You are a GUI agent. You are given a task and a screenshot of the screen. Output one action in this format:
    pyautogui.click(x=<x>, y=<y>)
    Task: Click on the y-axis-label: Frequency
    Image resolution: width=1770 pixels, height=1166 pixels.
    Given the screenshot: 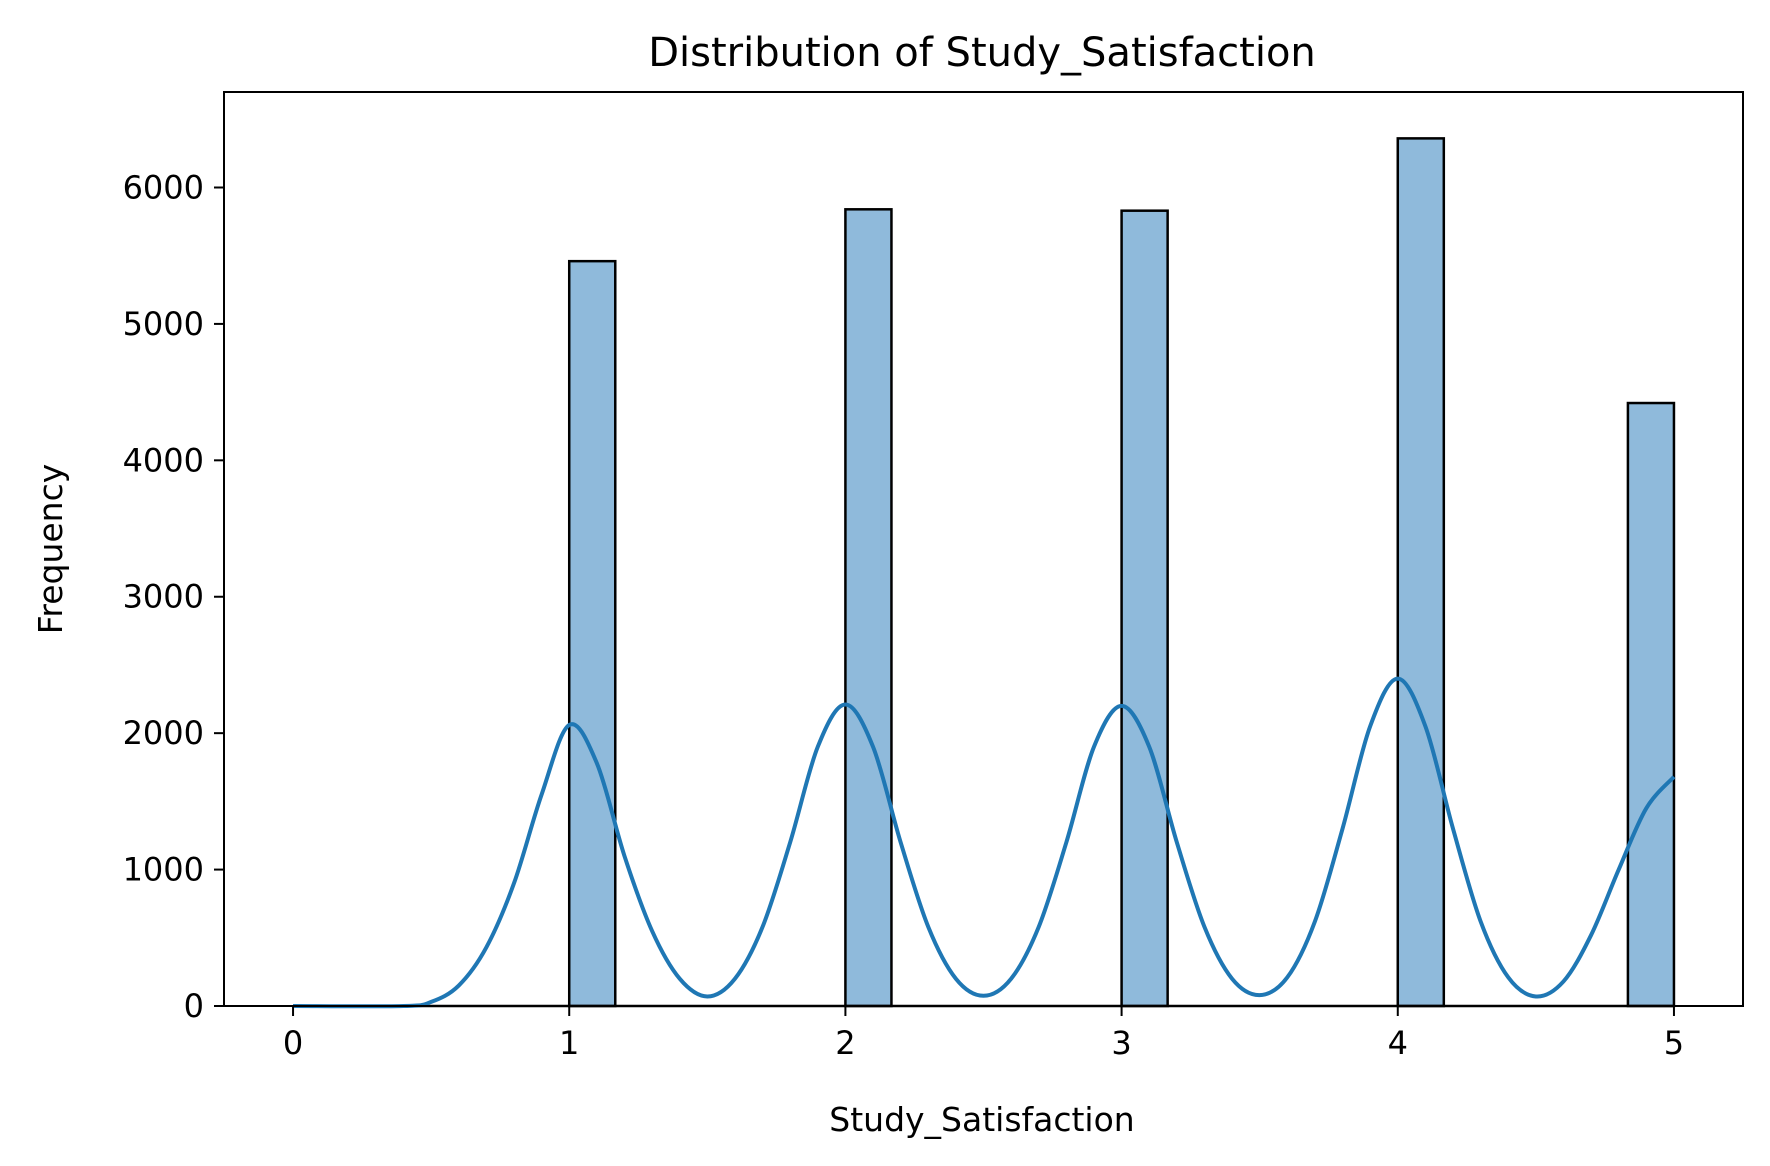 What is the action you would take?
    pyautogui.click(x=50, y=549)
    